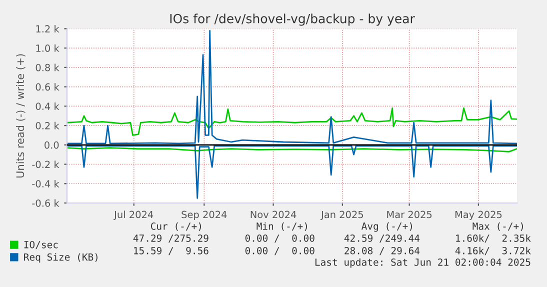 The image size is (547, 287). What do you see at coordinates (382, 251) in the screenshot?
I see `text: 28.08 / 29.64` at bounding box center [382, 251].